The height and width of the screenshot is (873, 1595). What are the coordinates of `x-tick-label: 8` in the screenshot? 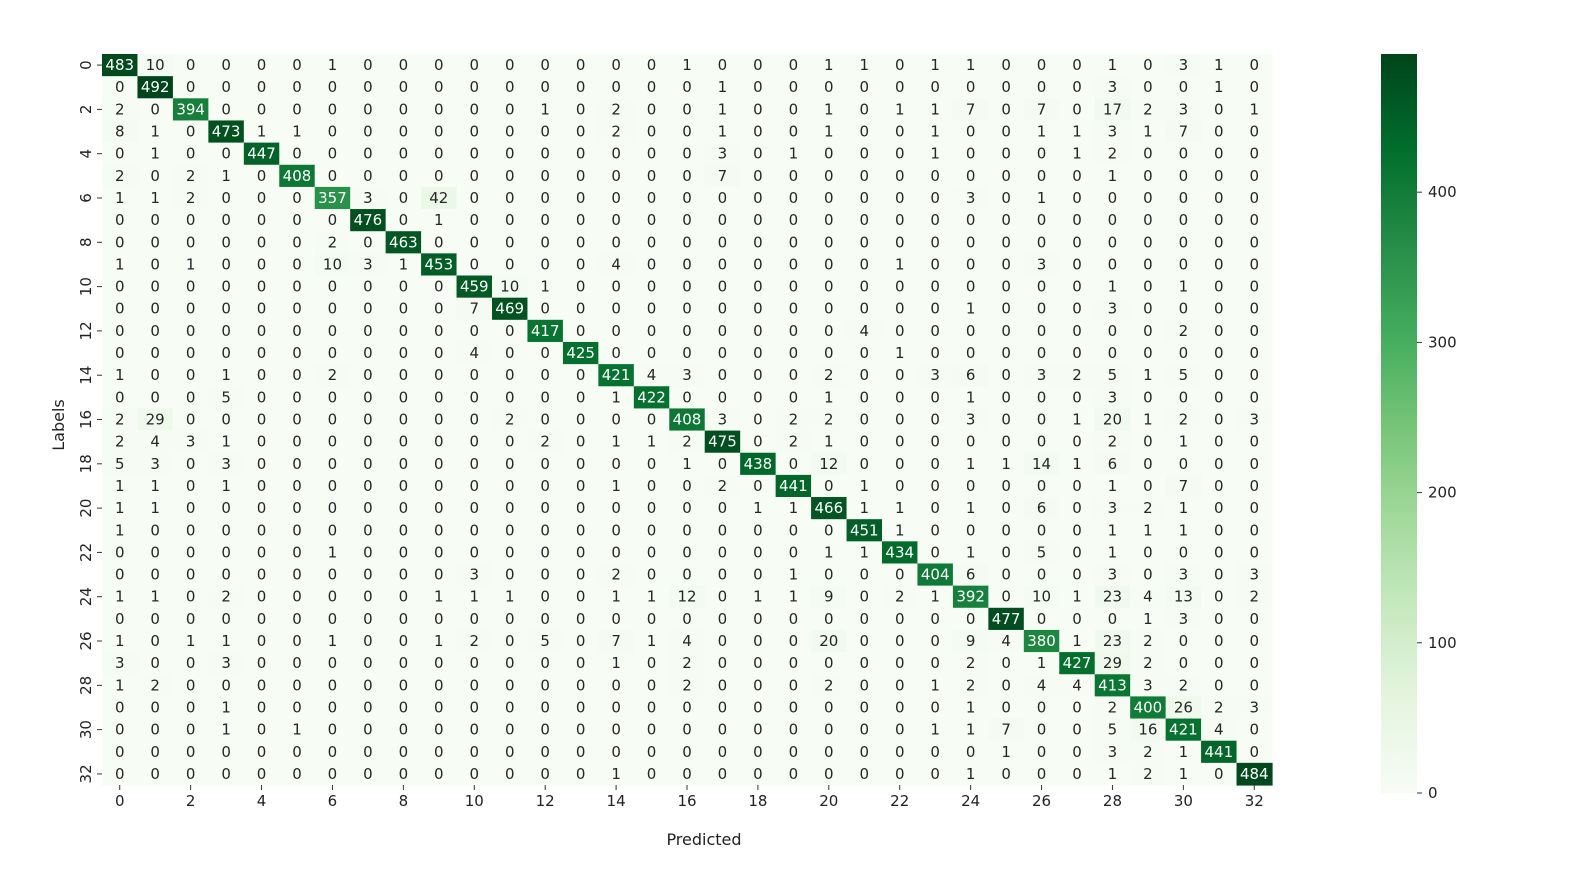 It's located at (404, 801).